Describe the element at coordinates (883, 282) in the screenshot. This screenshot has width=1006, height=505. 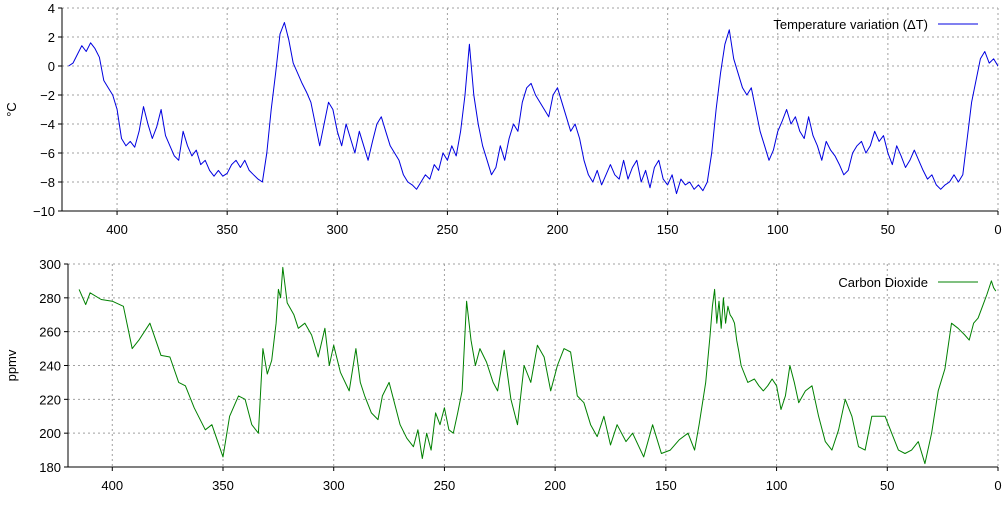
I see `legend-label: Carbon Dioxide` at that location.